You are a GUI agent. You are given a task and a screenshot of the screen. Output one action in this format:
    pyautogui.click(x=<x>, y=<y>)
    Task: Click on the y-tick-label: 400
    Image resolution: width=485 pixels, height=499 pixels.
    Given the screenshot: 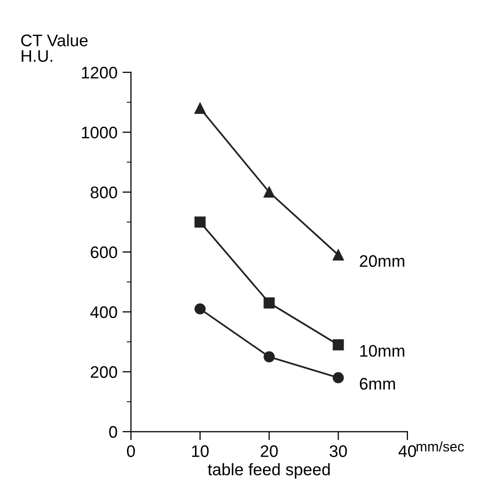 What is the action you would take?
    pyautogui.click(x=104, y=312)
    